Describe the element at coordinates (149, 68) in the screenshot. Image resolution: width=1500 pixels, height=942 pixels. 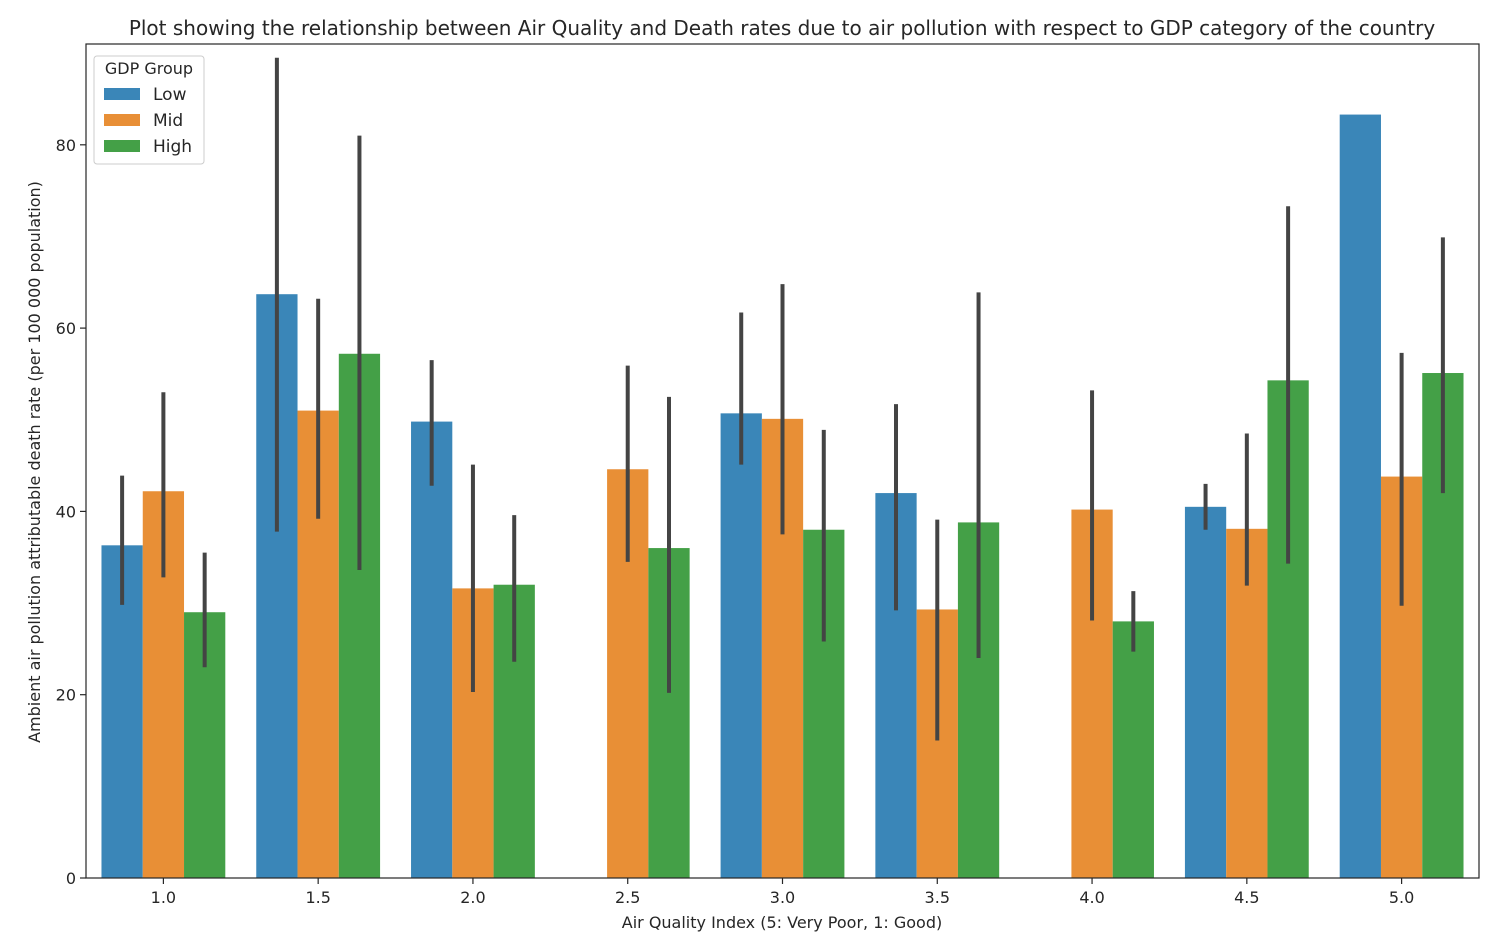
I see `legend-title: GDP Group` at that location.